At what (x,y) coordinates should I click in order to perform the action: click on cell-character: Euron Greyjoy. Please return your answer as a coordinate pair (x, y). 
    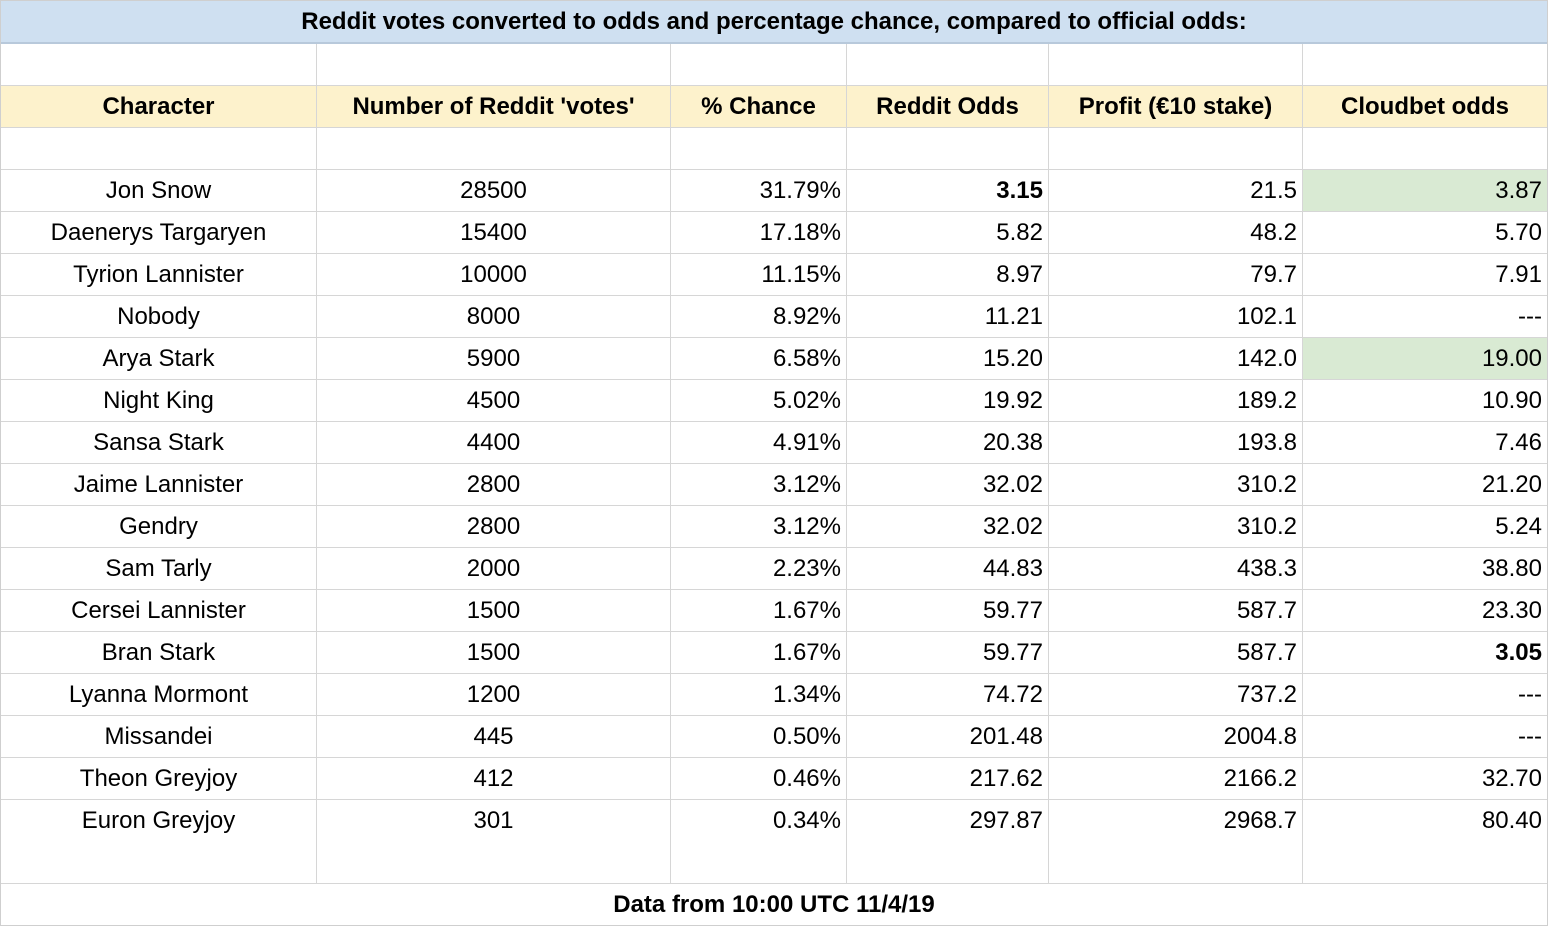
    Looking at the image, I should click on (159, 821).